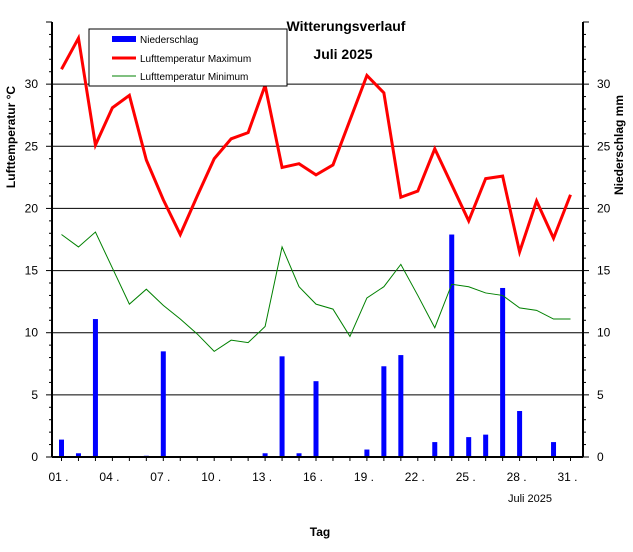  What do you see at coordinates (364, 477) in the screenshot?
I see `x-tick-label-19: 19 .` at bounding box center [364, 477].